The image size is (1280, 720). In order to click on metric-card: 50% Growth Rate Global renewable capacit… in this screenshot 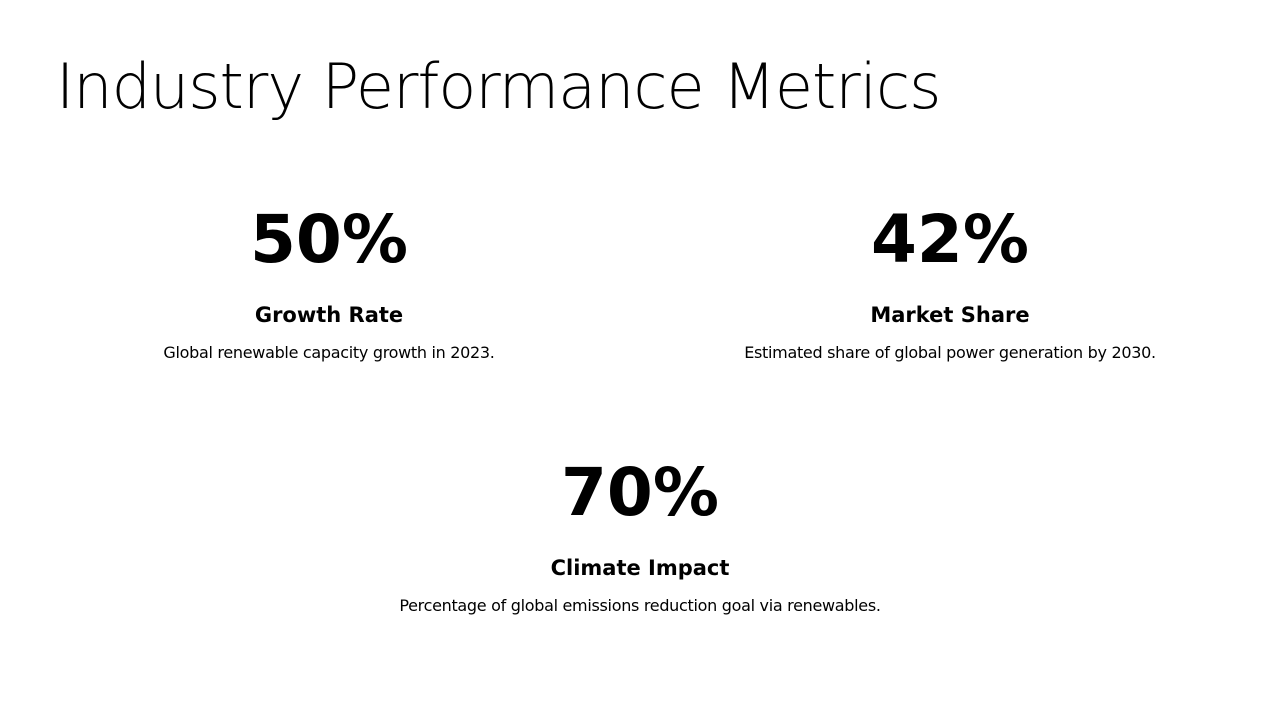, I will do `click(329, 282)`.